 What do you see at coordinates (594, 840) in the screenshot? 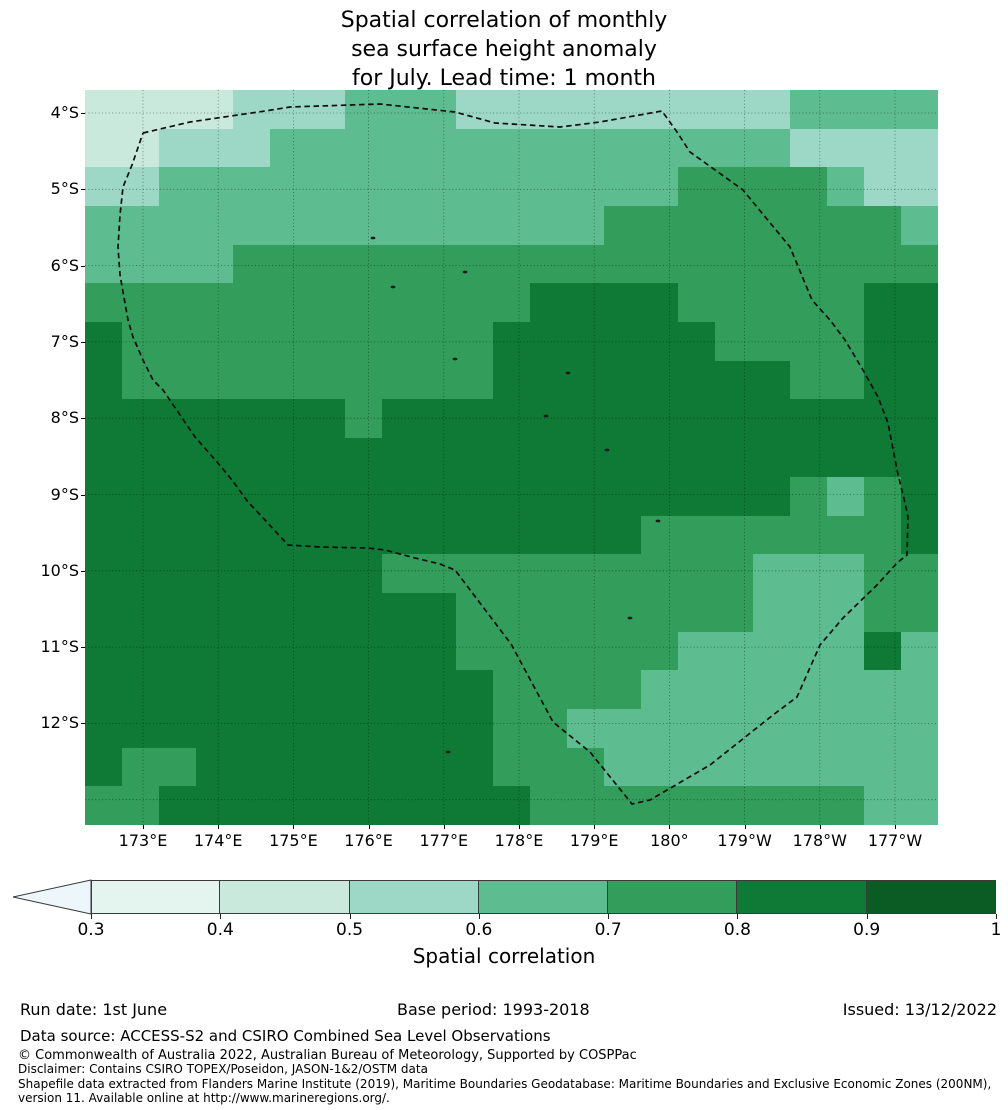
I see `x-axis-tick-label: 179°E` at bounding box center [594, 840].